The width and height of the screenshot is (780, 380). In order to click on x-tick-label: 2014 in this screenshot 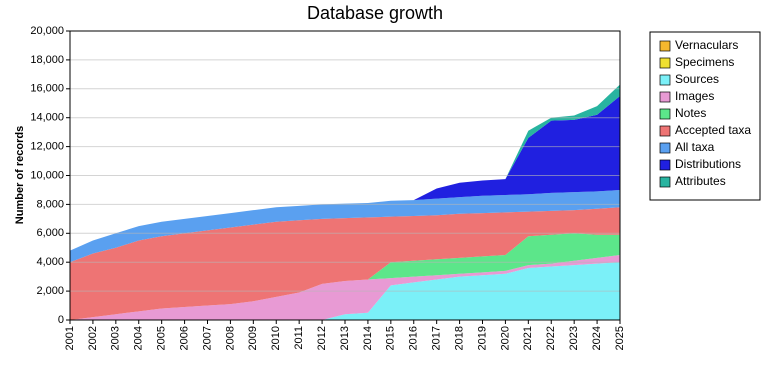, I will do `click(368, 338)`.